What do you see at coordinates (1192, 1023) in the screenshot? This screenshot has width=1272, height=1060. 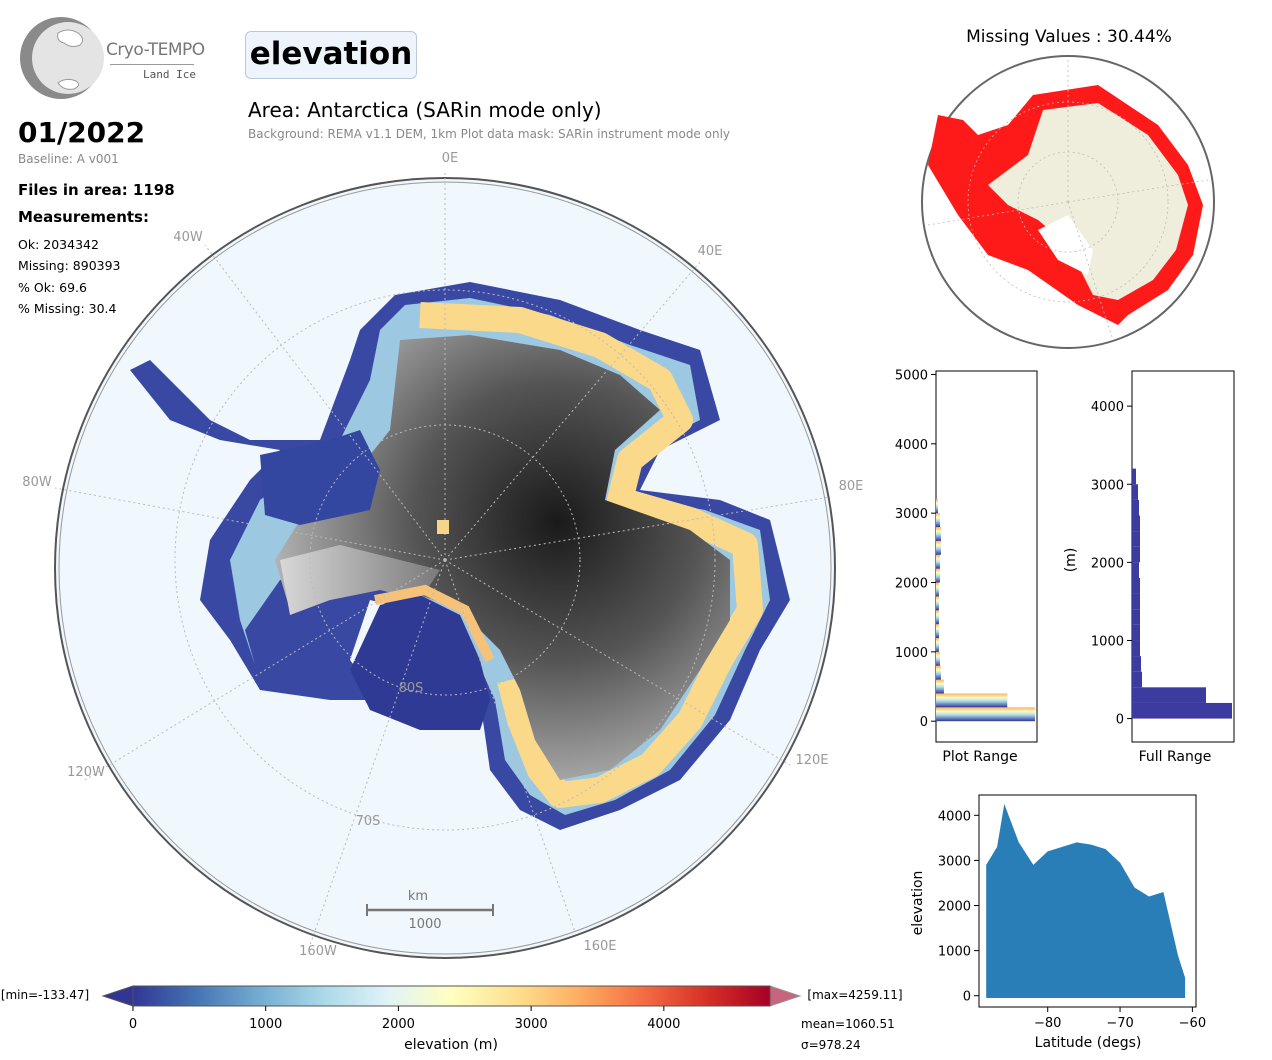 I see `x-tick-label: −60` at bounding box center [1192, 1023].